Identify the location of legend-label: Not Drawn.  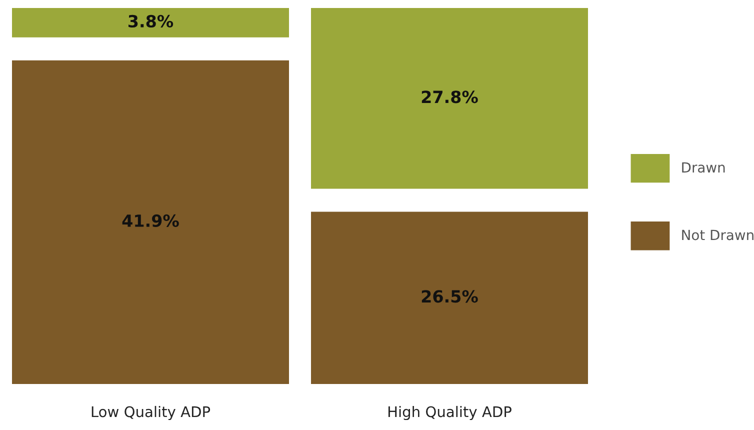
(718, 235).